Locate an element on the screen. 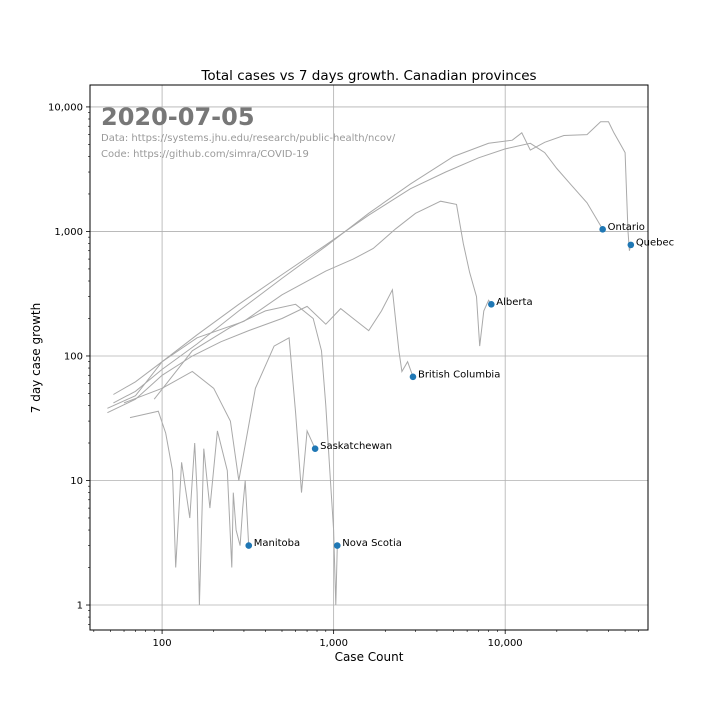  series-label: British Columbia is located at coordinates (459, 374).